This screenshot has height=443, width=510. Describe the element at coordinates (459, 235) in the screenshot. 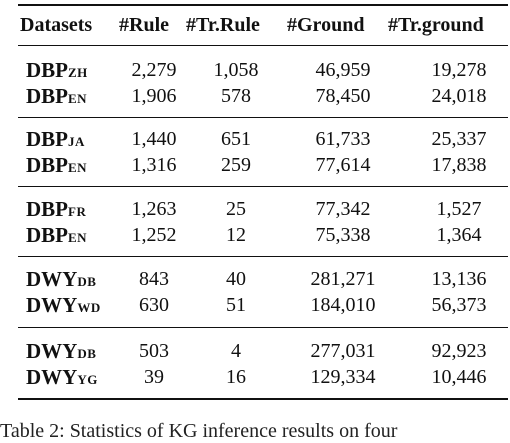

I see `tr-ground-count: 1,364` at that location.